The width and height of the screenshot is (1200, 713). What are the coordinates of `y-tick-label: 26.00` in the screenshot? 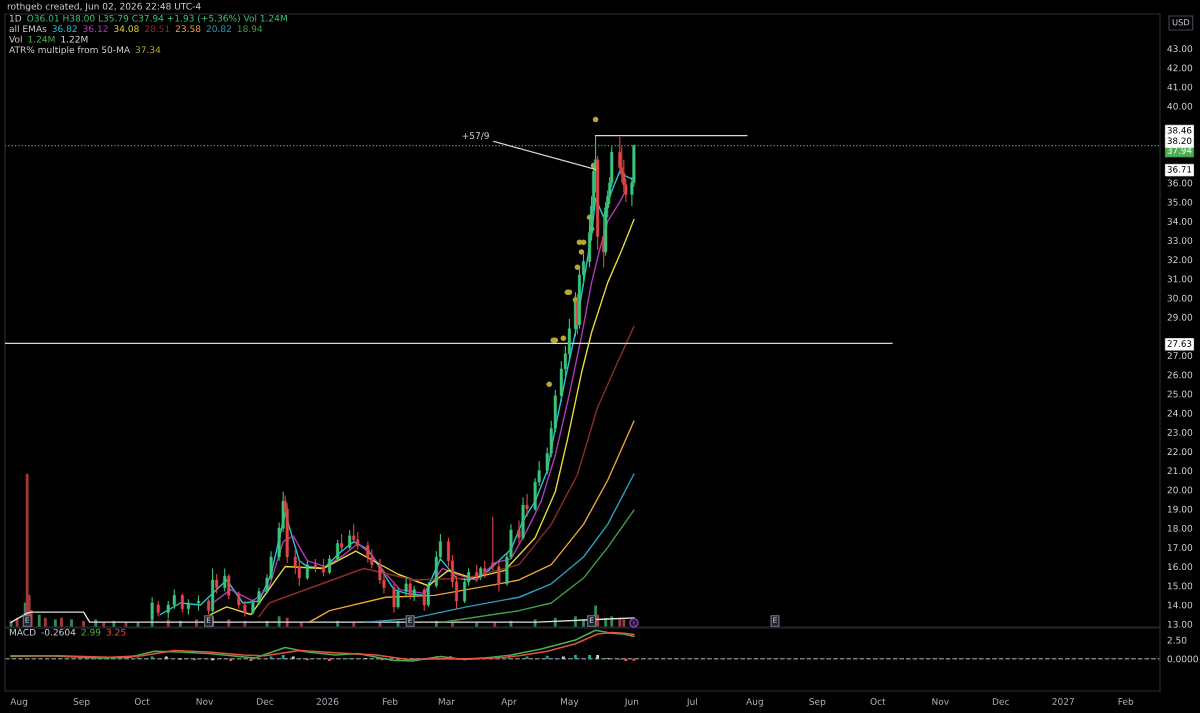 It's located at (1180, 375).